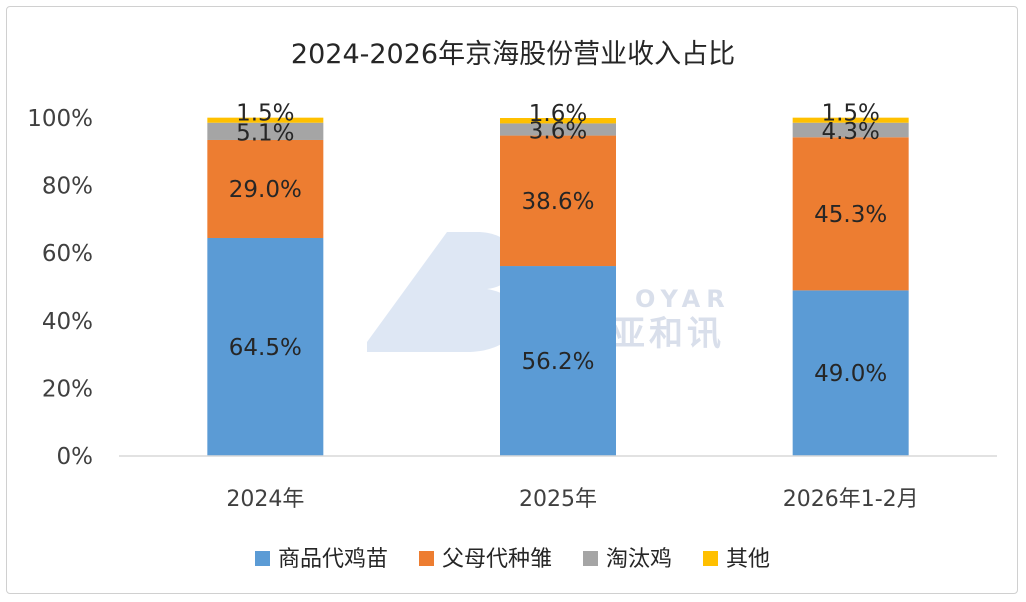 The image size is (1026, 602). I want to click on y-tick-label: 0%, so click(75, 457).